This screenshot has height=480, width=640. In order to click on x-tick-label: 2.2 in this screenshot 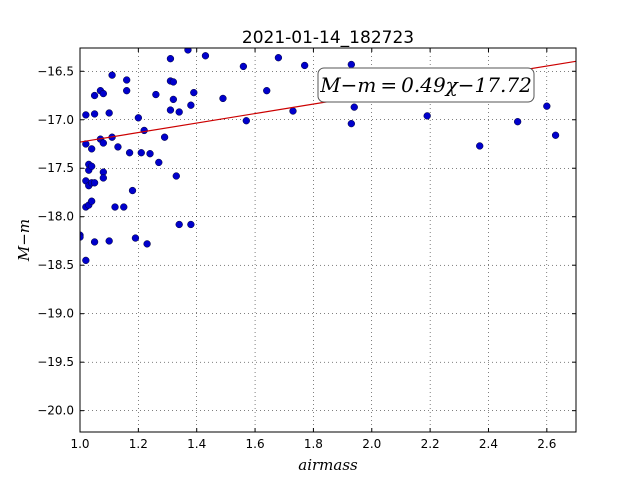, I will do `click(430, 444)`.